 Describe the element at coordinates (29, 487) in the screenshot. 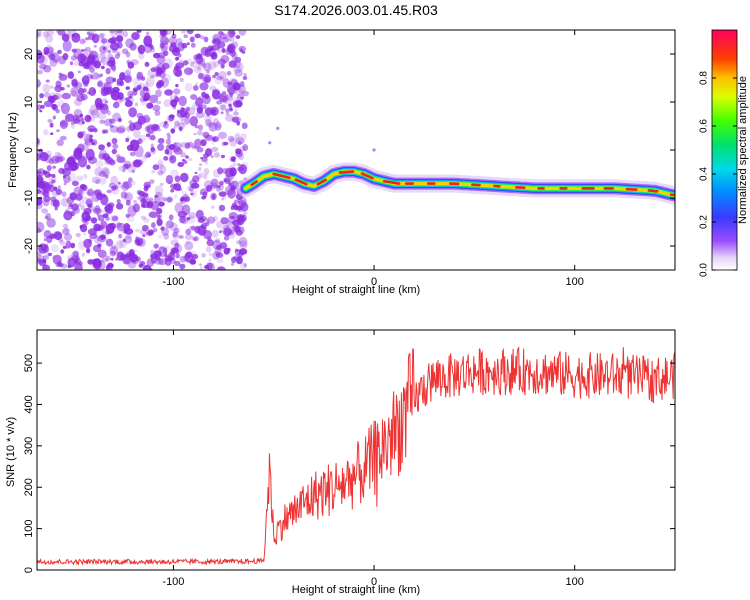

I see `y-tick-label: 200` at that location.